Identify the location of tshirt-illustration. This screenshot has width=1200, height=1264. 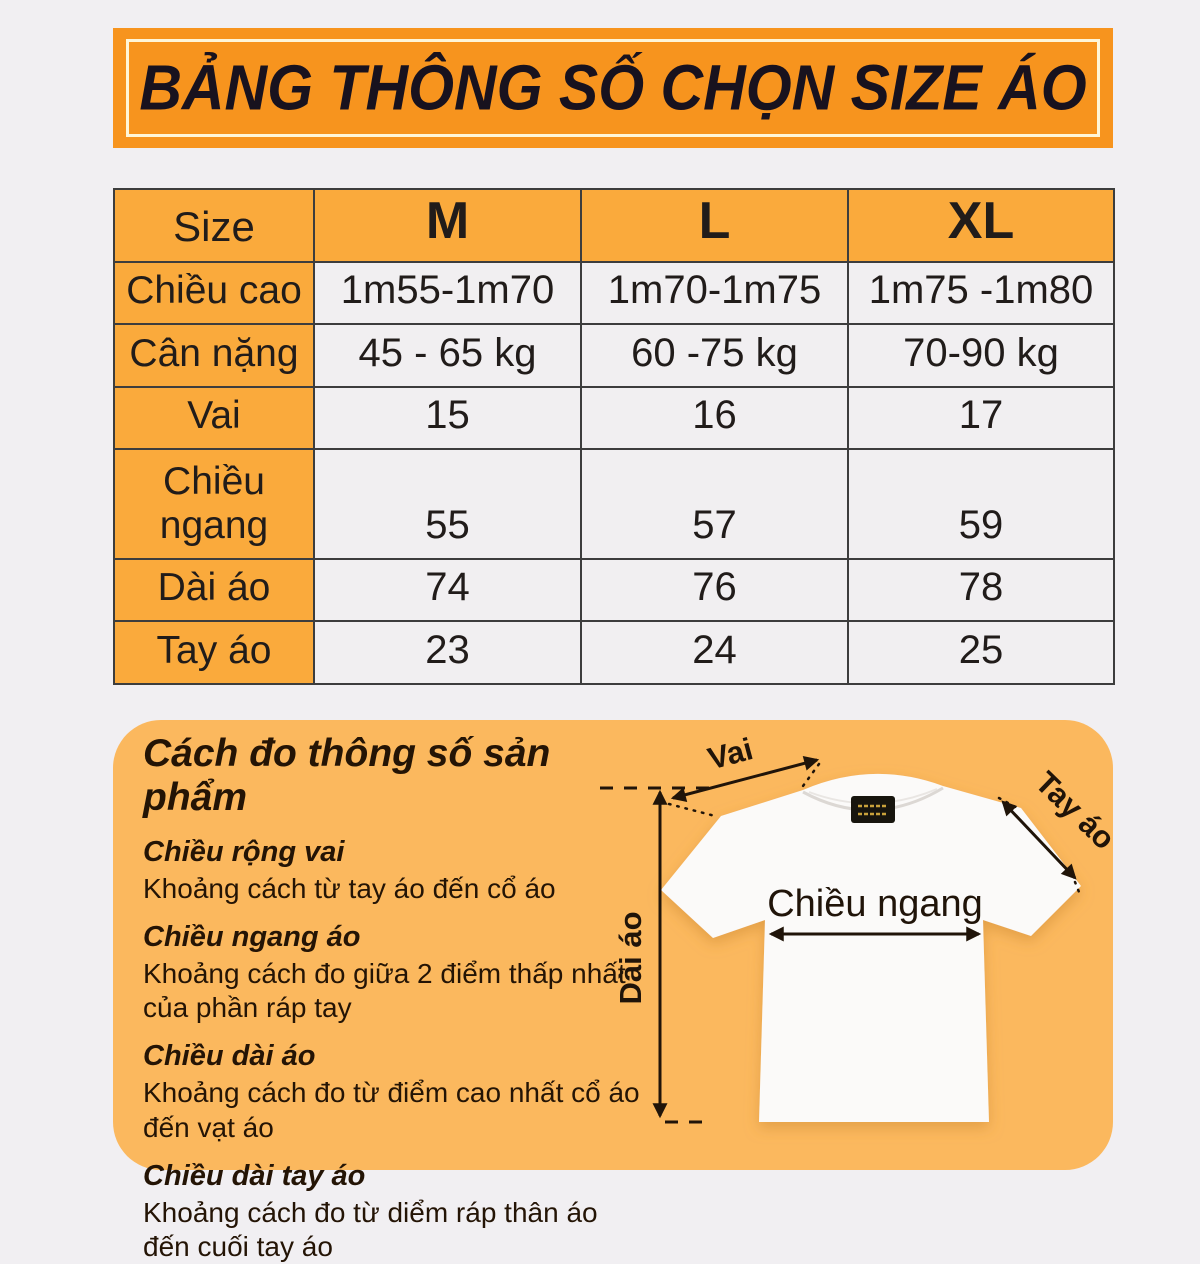
(871, 947).